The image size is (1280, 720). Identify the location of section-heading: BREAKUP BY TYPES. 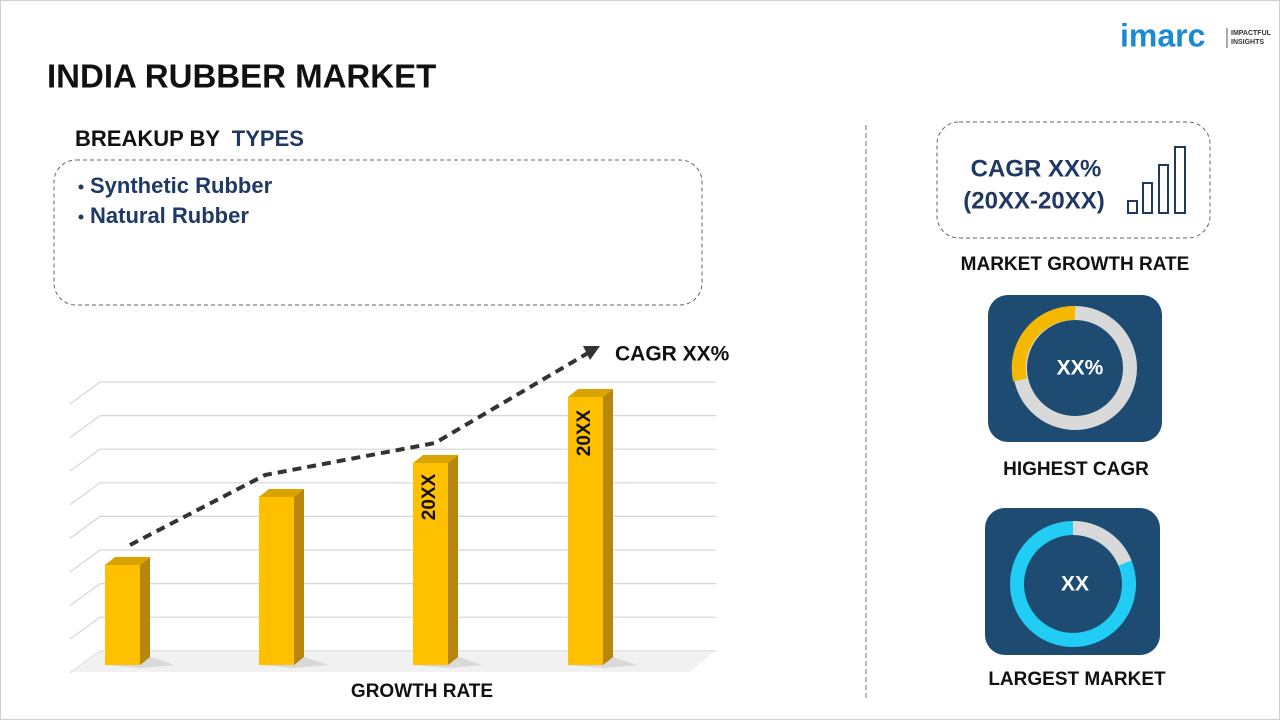
(189, 138).